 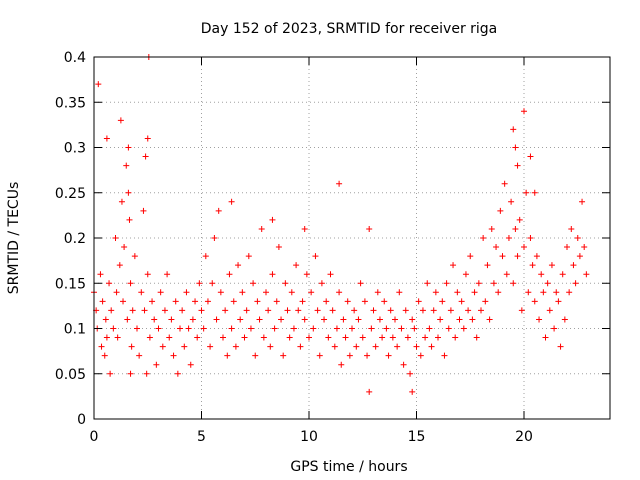 What do you see at coordinates (75, 330) in the screenshot?
I see `y-tick-label: 0.1` at bounding box center [75, 330].